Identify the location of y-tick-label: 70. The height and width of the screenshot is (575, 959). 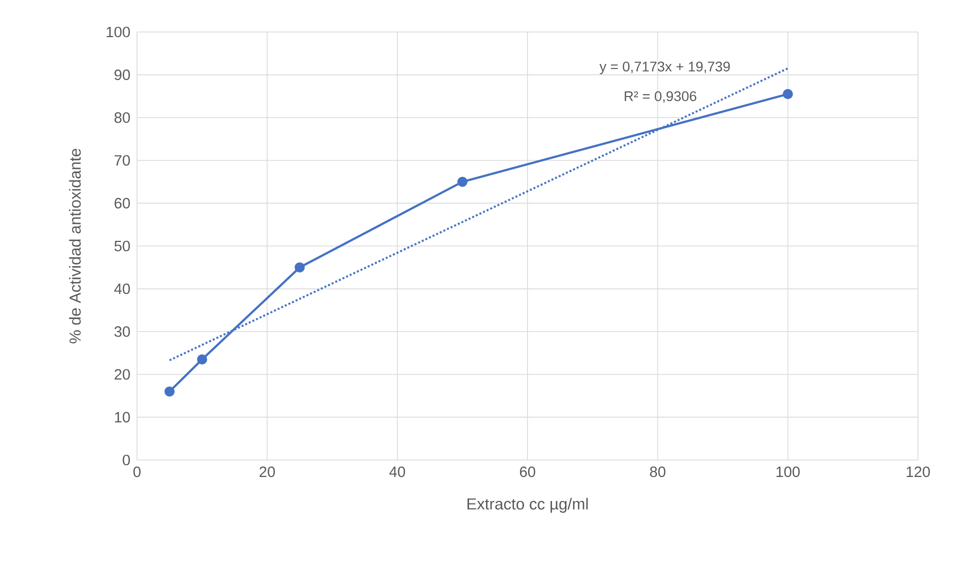
(122, 160).